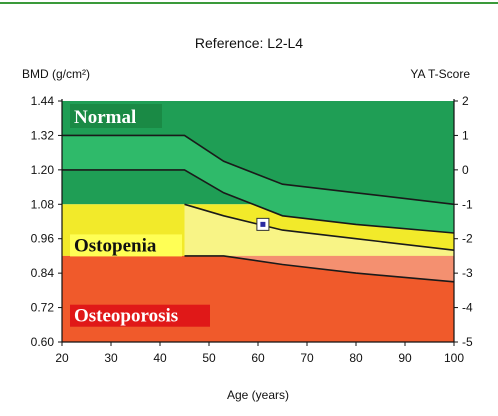  I want to click on y-tick-label: 1.08, so click(43, 204).